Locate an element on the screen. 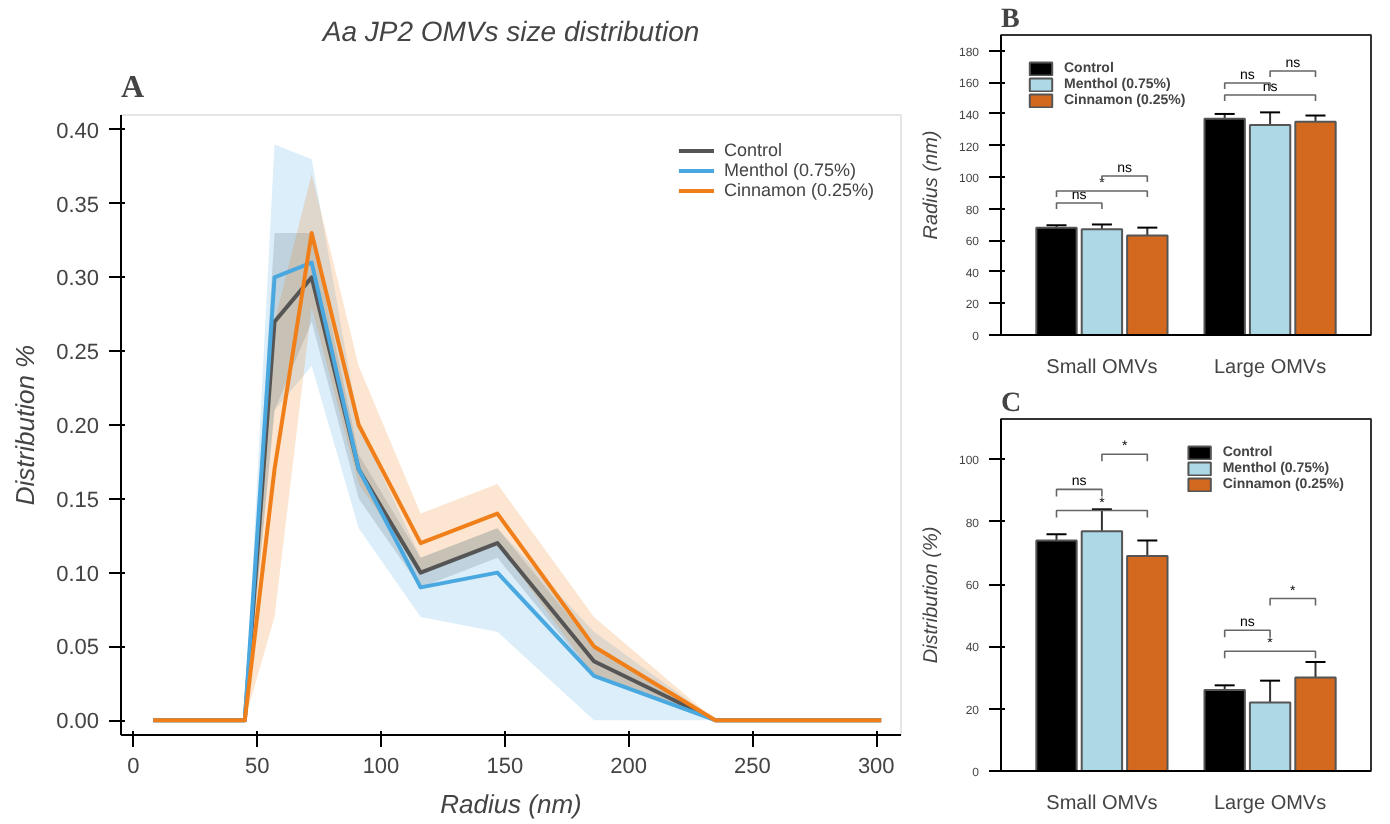 This screenshot has width=1390, height=824. y-axis-title: Distribution % is located at coordinates (25, 425).